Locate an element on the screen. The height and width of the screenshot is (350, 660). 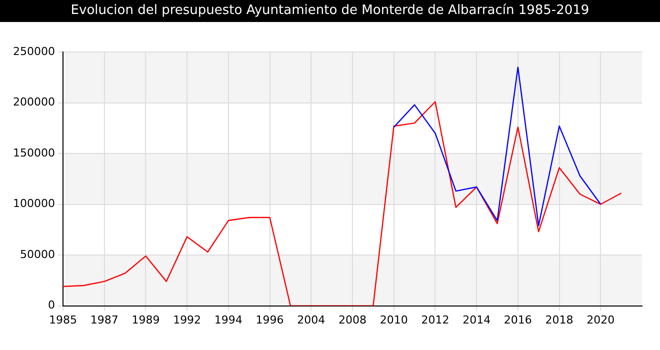
x-tick-label: 1994 is located at coordinates (228, 319).